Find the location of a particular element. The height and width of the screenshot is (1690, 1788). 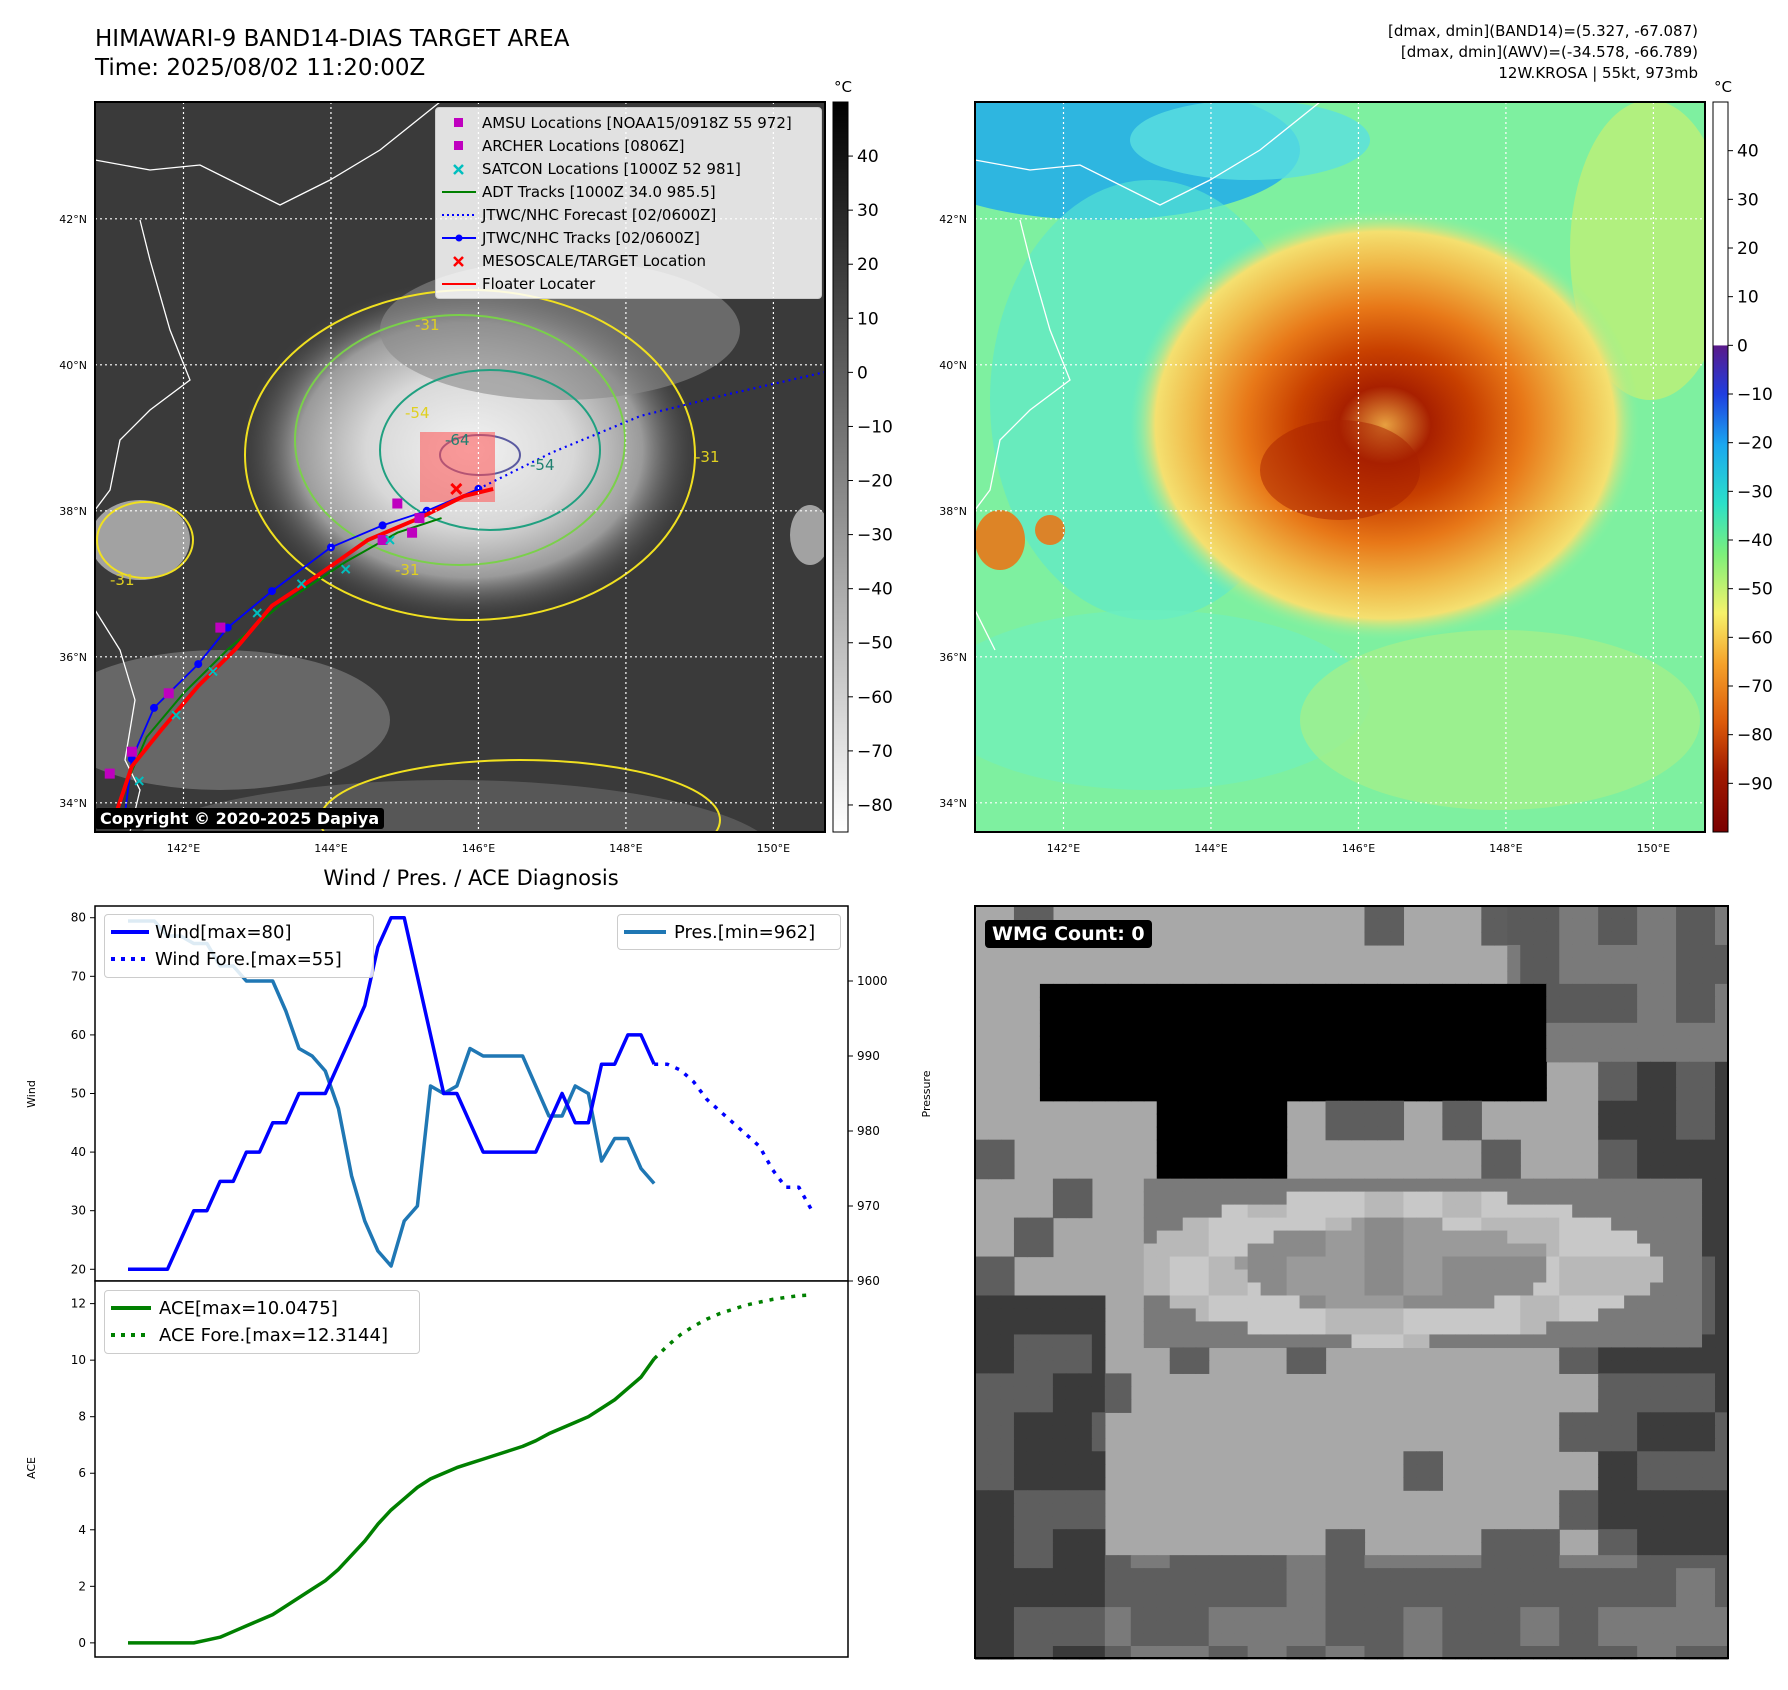

ace-legend-label: ACE[max=10.0475] is located at coordinates (248, 1308).